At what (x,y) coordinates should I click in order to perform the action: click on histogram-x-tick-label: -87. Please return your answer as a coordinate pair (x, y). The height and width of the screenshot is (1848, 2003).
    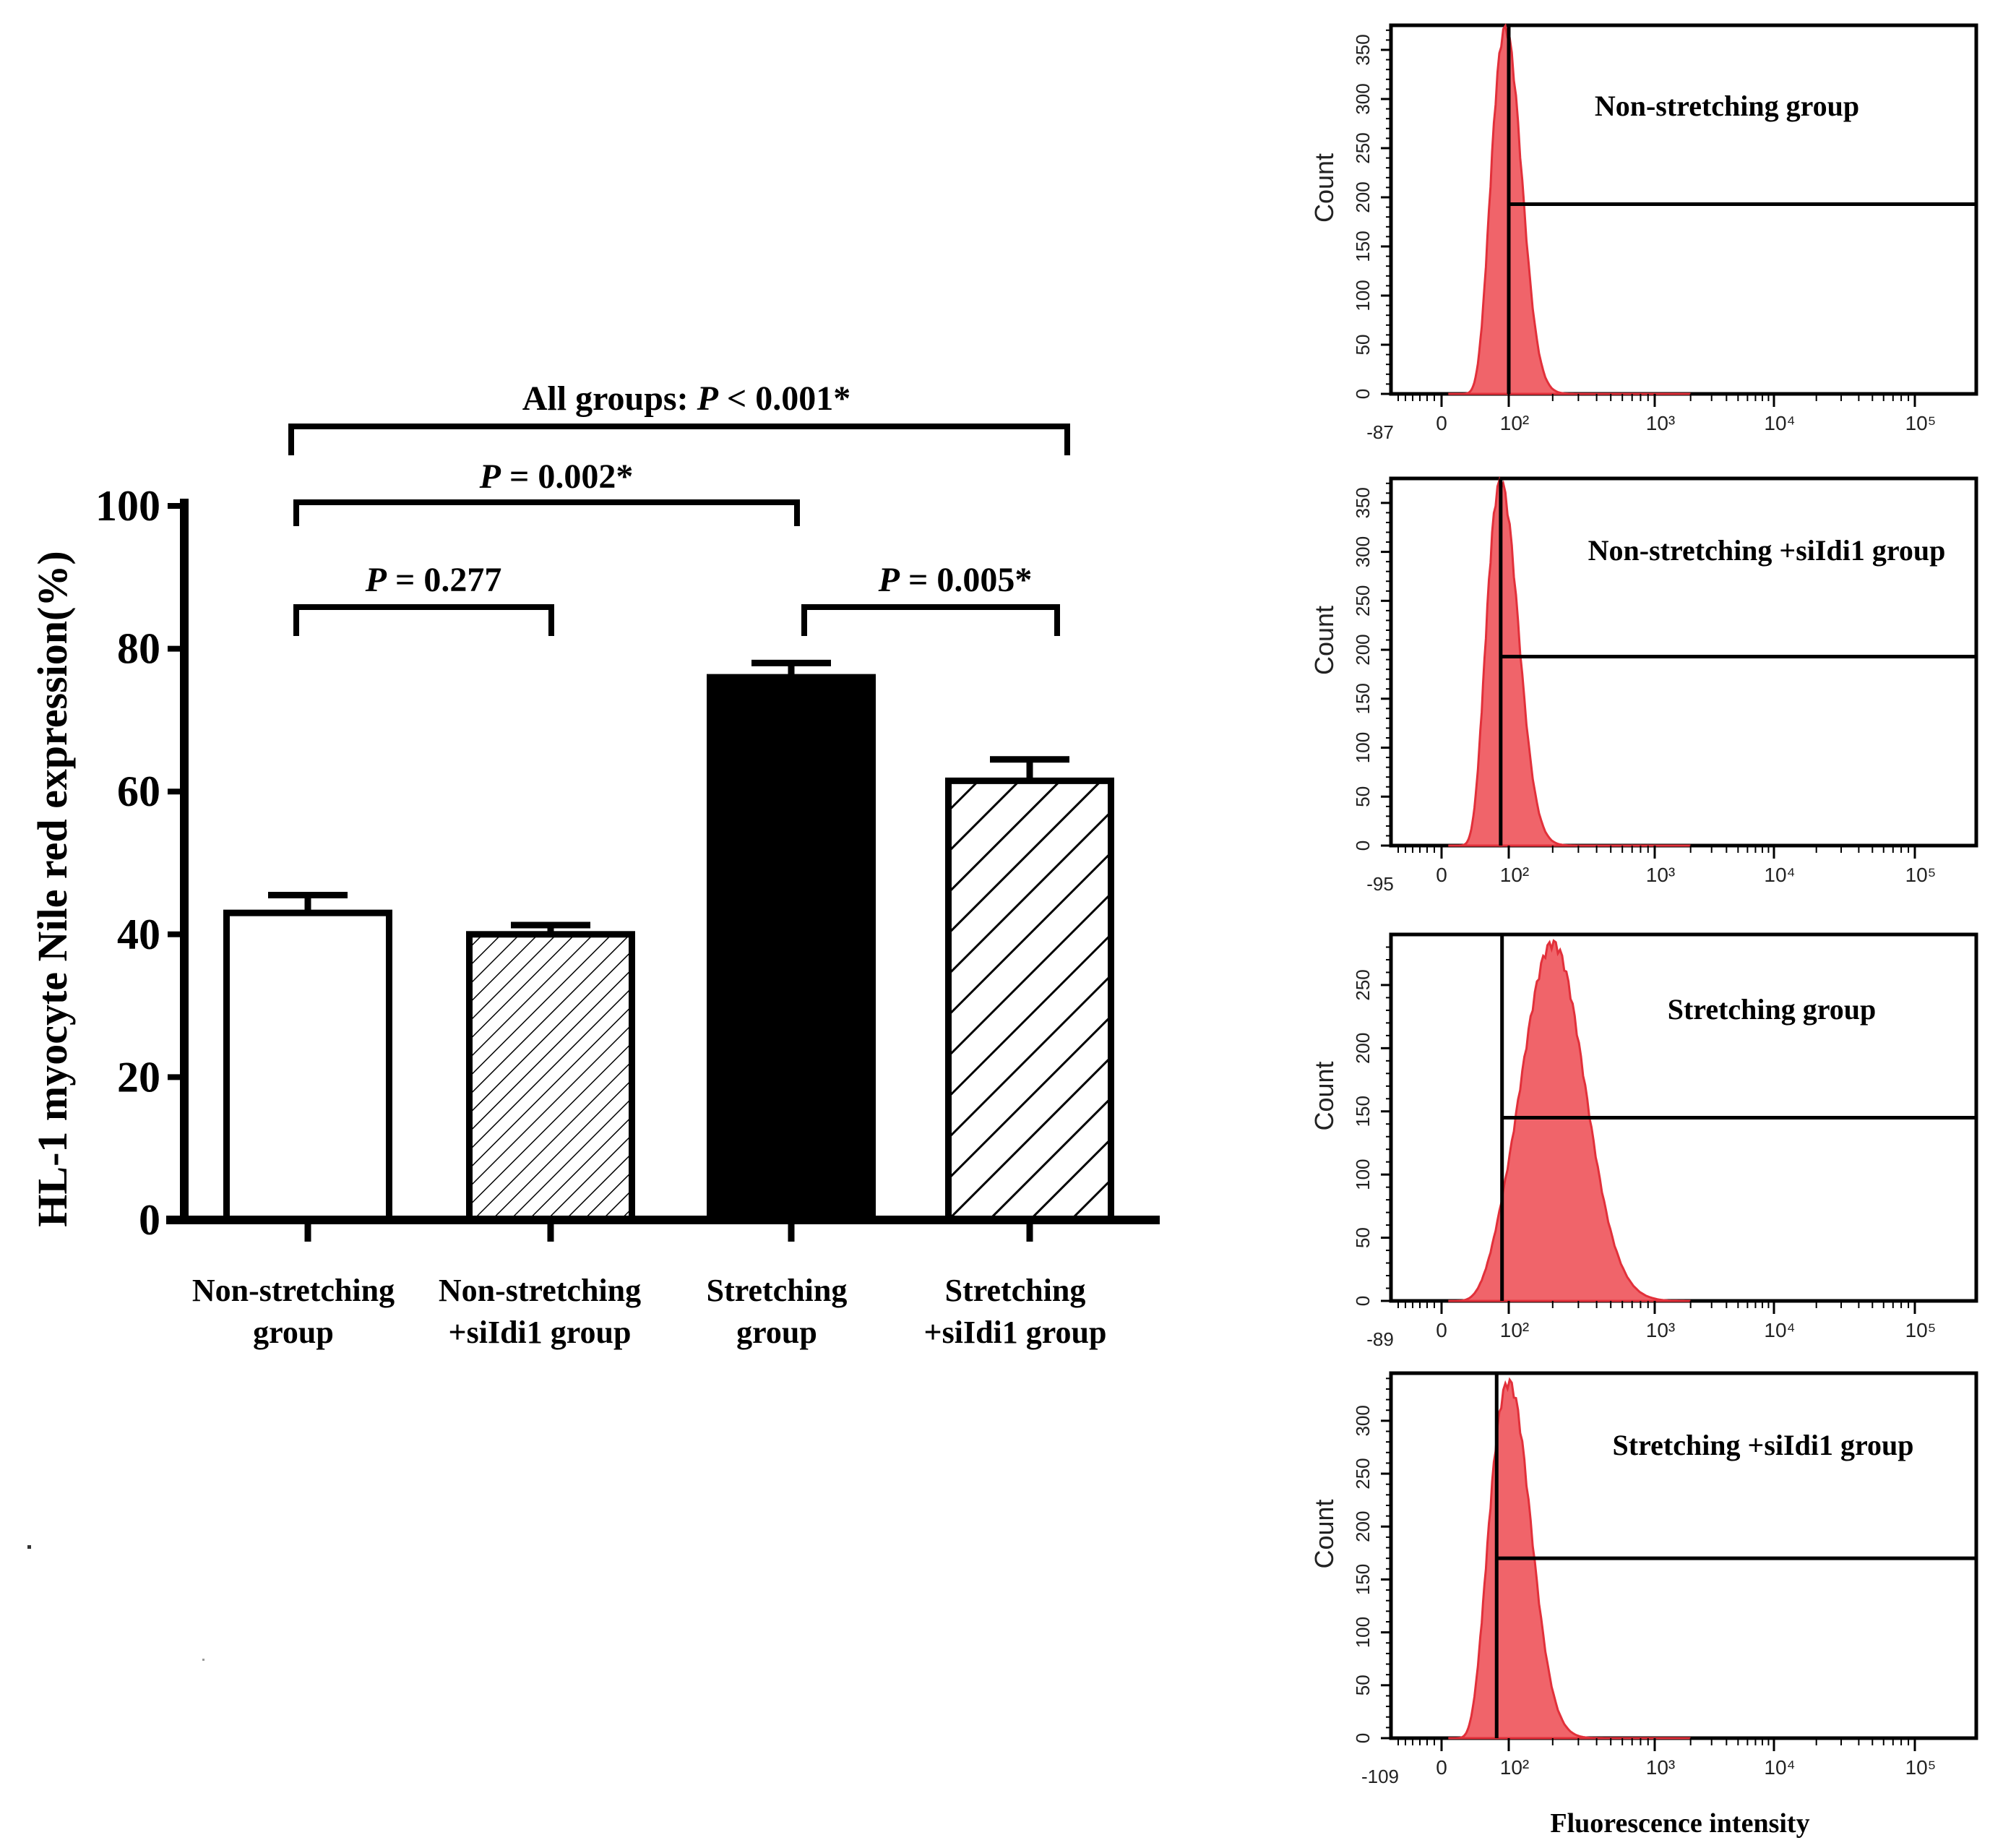
    Looking at the image, I should click on (1380, 432).